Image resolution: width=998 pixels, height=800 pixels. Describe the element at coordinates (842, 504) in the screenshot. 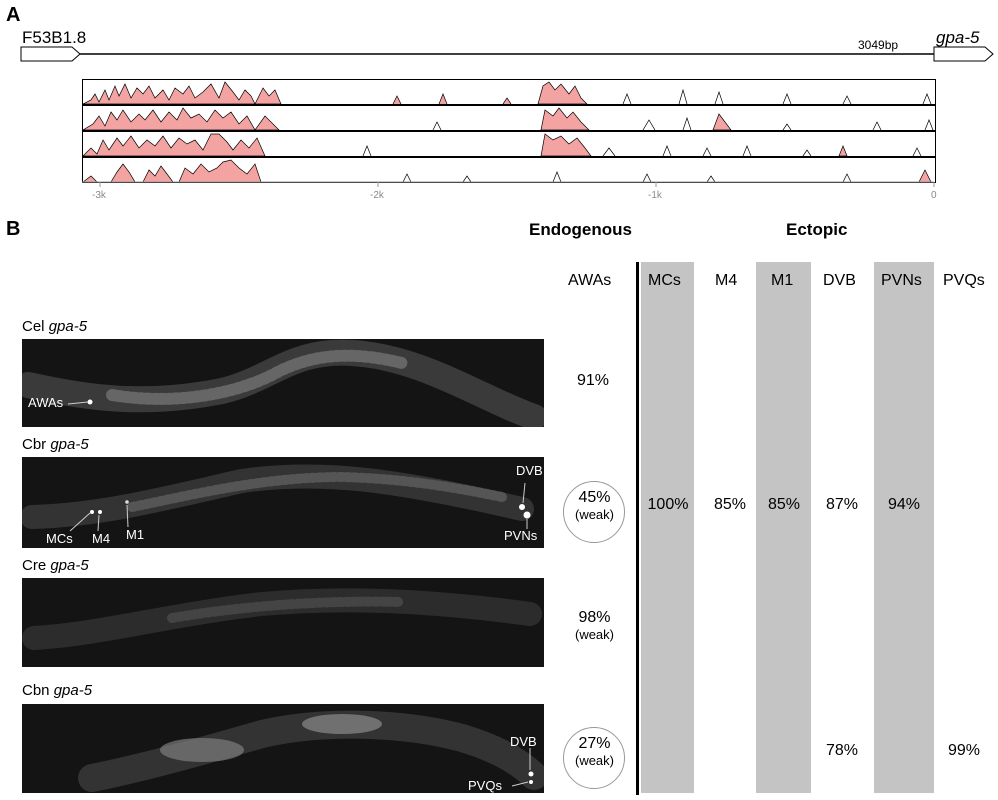

I see `dvb-value-cbr: 87%` at that location.